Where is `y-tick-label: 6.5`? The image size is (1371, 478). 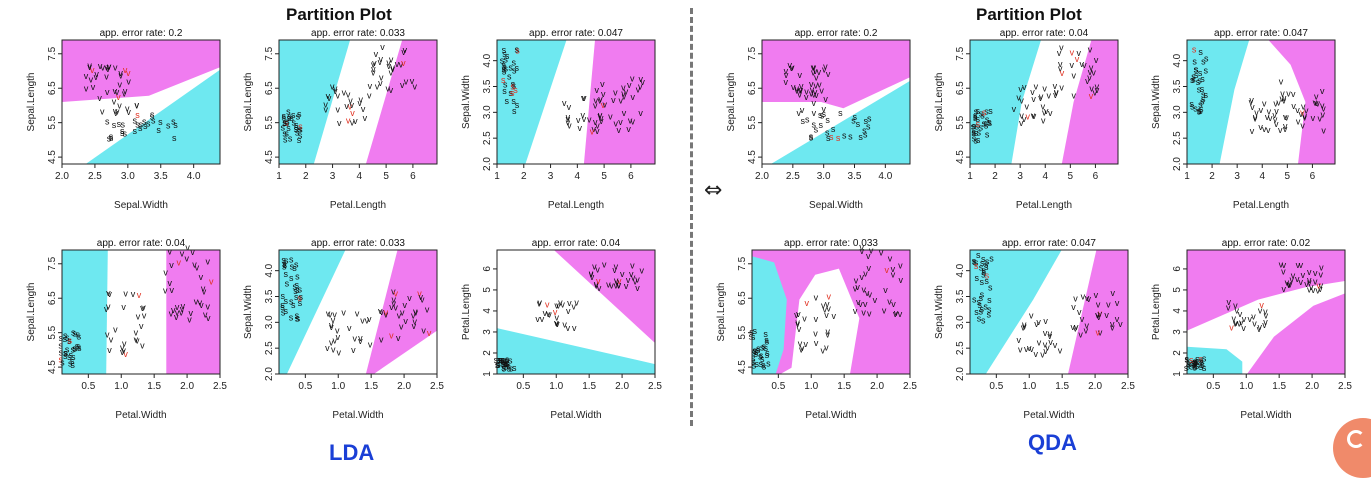
y-tick-label: 6.5 is located at coordinates (742, 298).